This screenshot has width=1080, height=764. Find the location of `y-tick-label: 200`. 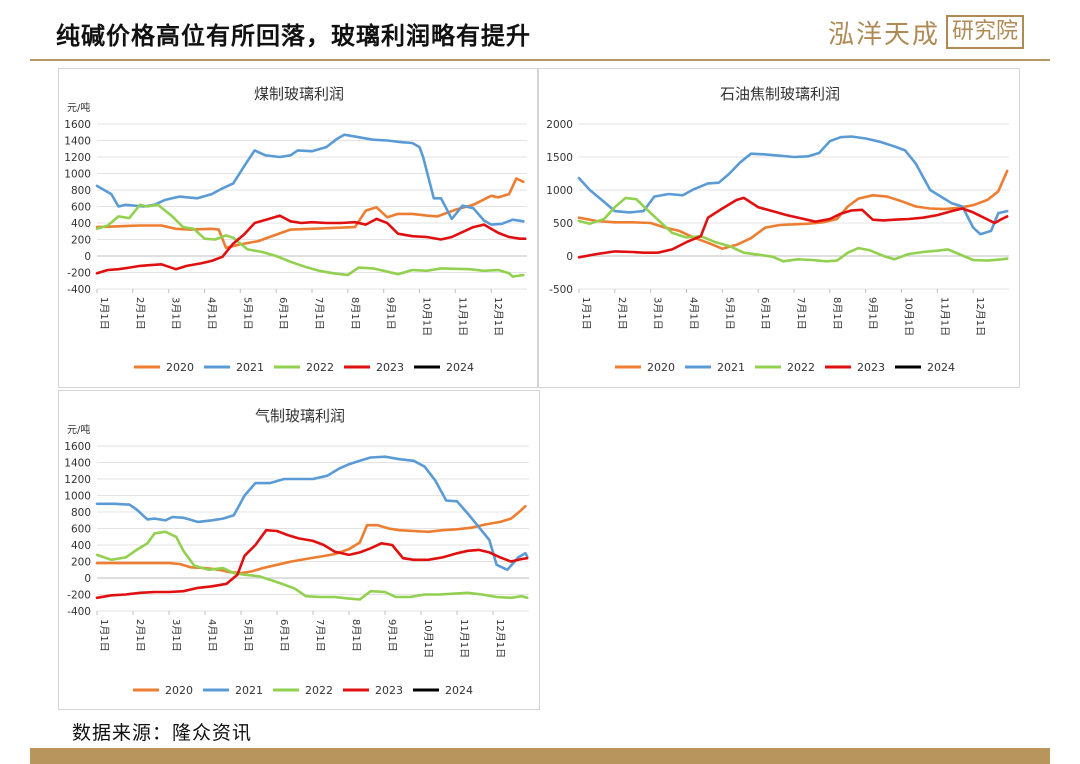

y-tick-label: 200 is located at coordinates (81, 241).